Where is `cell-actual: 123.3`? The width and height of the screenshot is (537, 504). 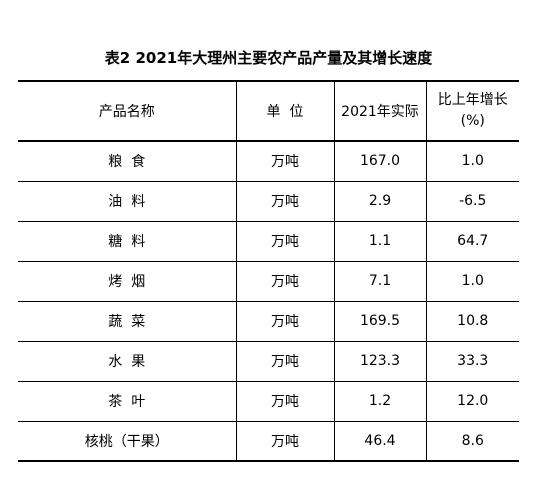 cell-actual: 123.3 is located at coordinates (380, 361).